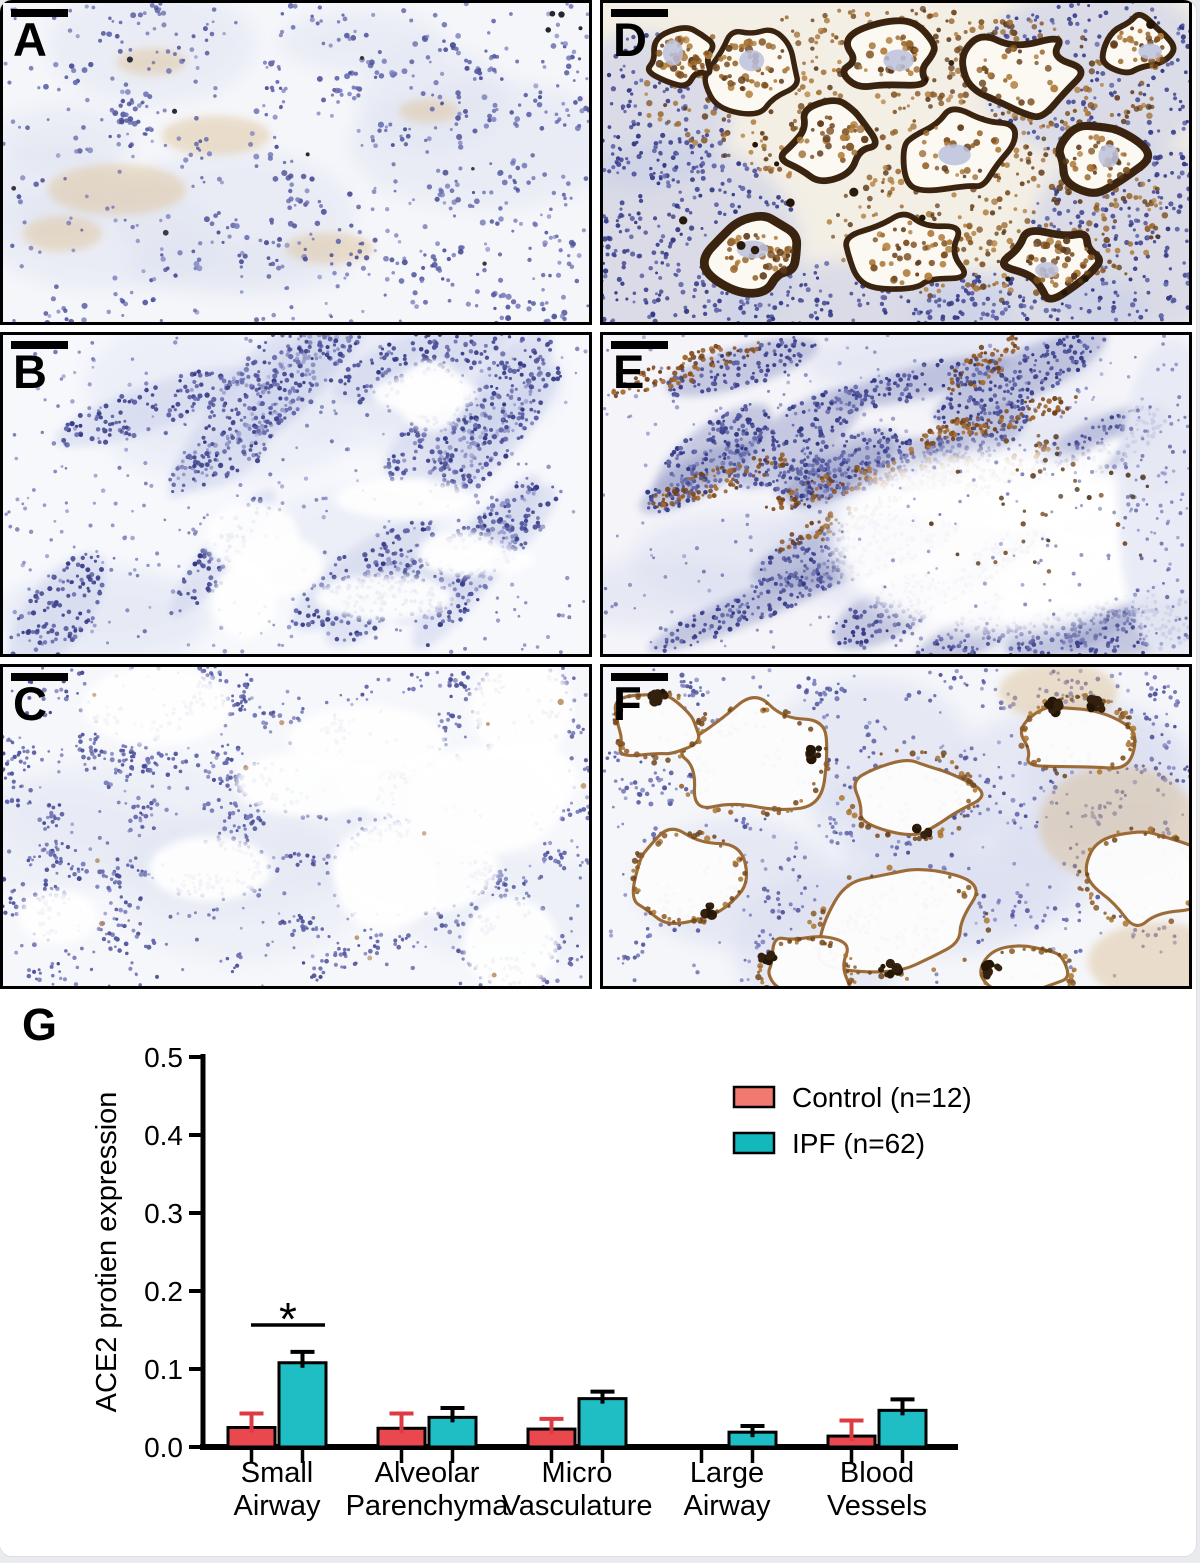 Image resolution: width=1200 pixels, height=1563 pixels. I want to click on micrograph-image-b, so click(296, 494).